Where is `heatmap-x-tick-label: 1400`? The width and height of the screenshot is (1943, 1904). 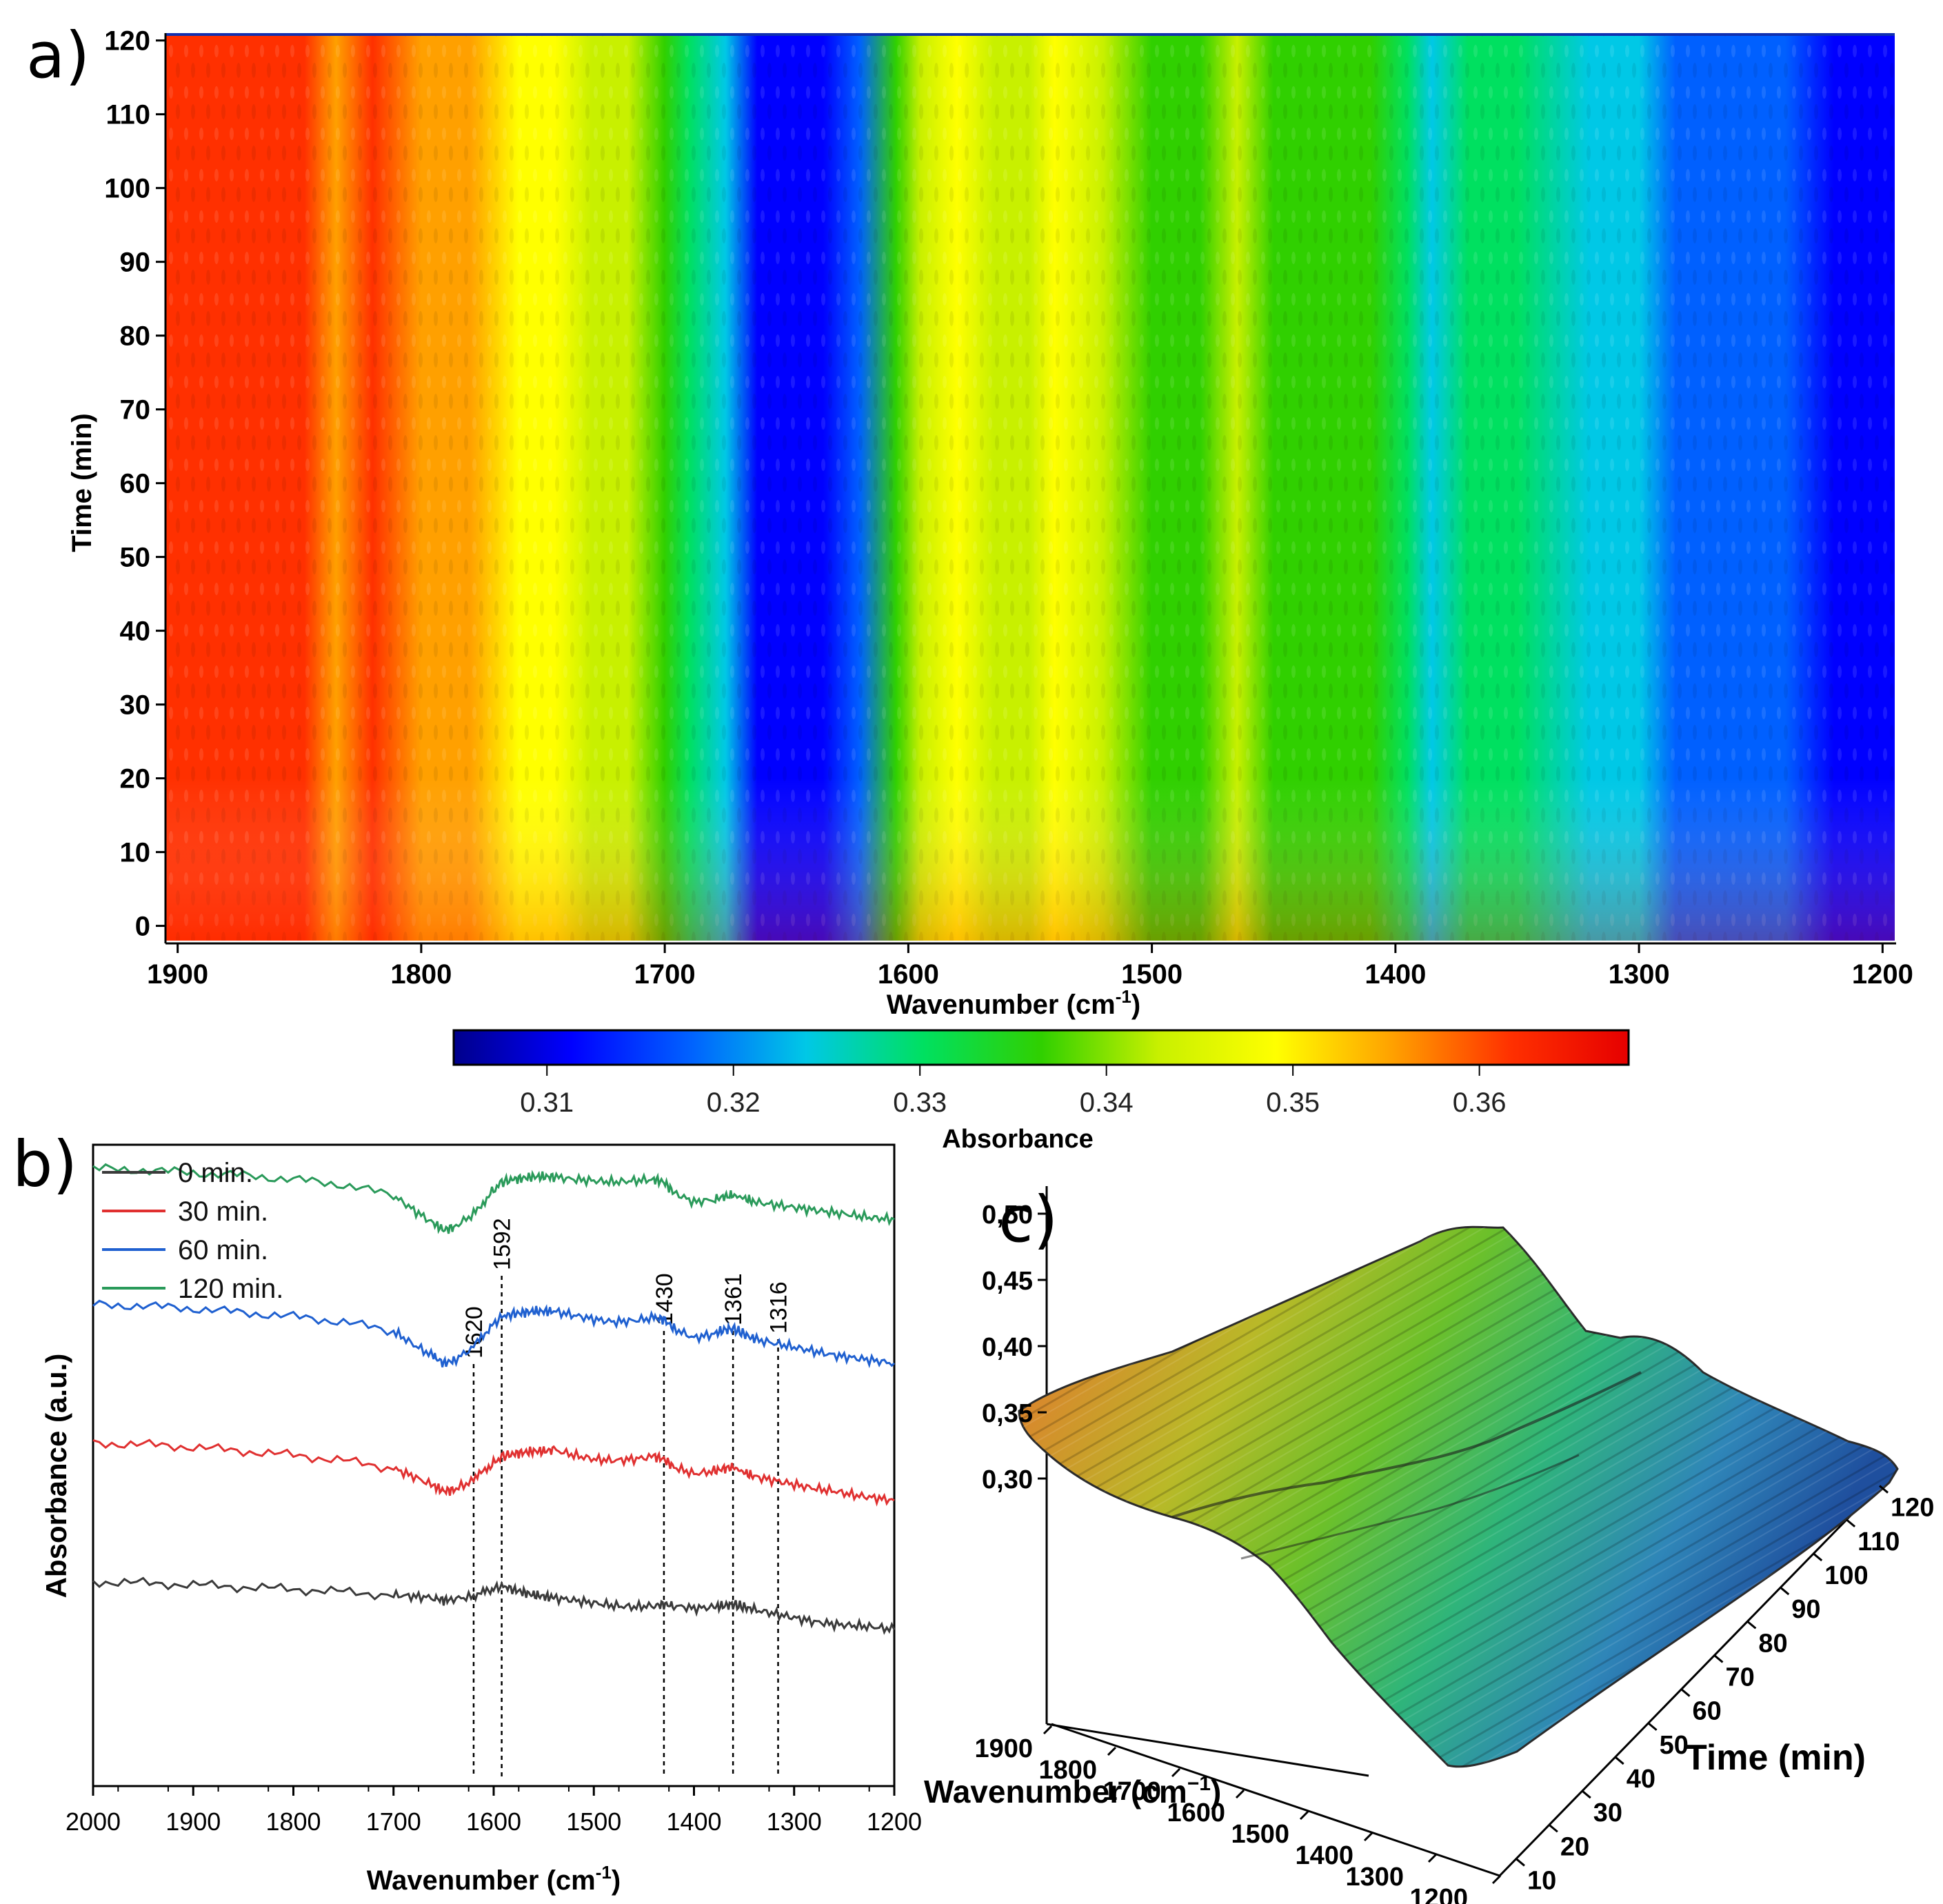 heatmap-x-tick-label: 1400 is located at coordinates (1395, 974).